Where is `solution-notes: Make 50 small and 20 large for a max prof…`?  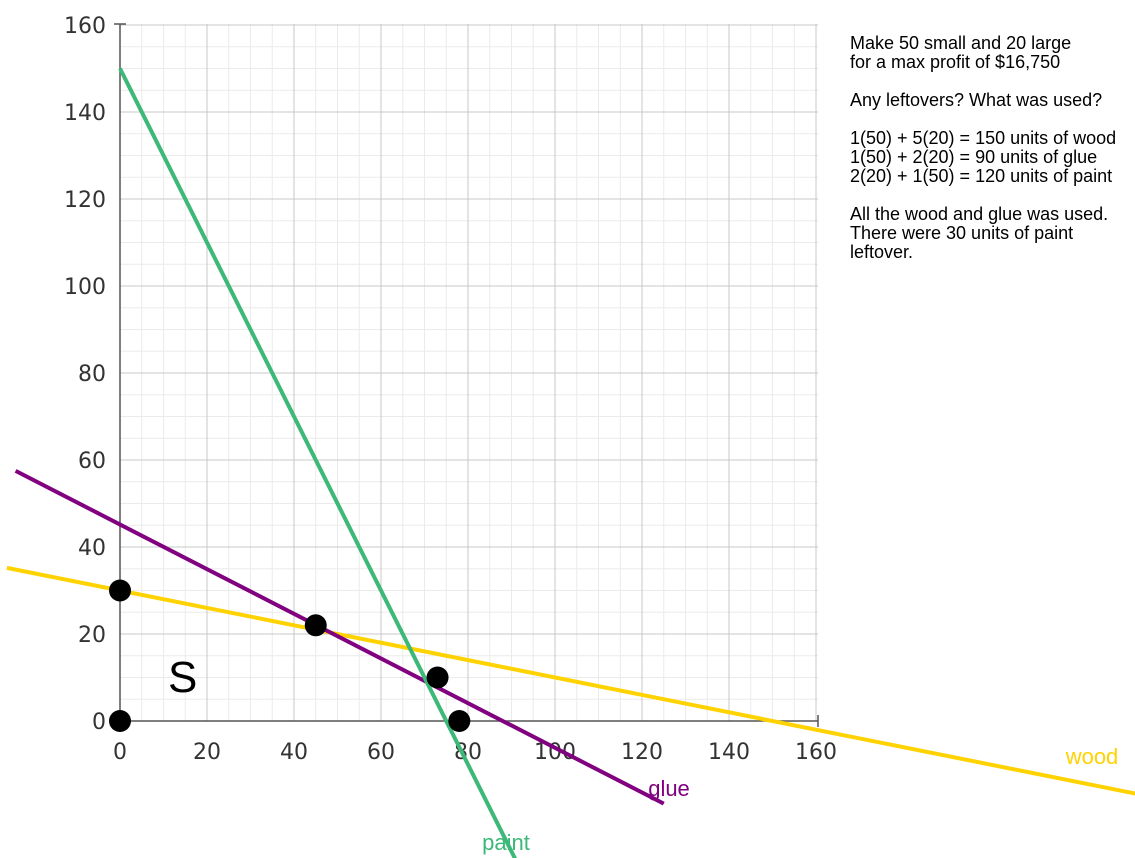
solution-notes: Make 50 small and 20 large for a max prof… is located at coordinates (992, 157).